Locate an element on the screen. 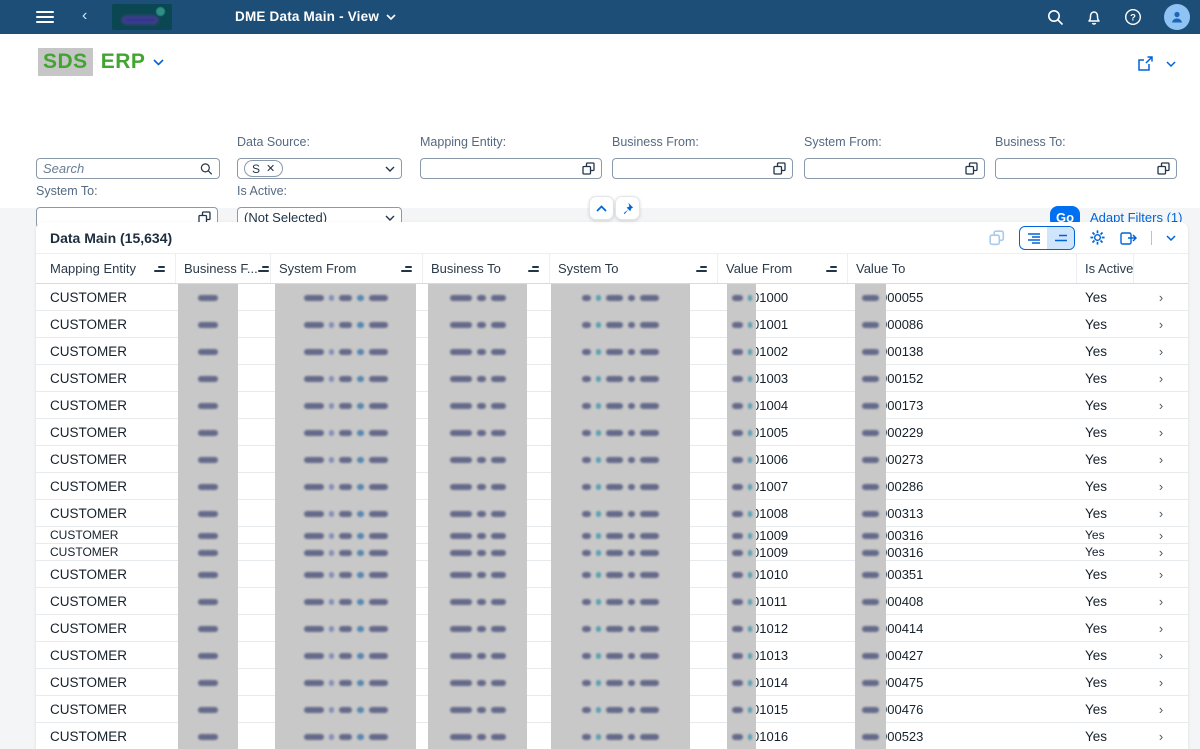  cell-value-from: 01003 is located at coordinates (770, 378).